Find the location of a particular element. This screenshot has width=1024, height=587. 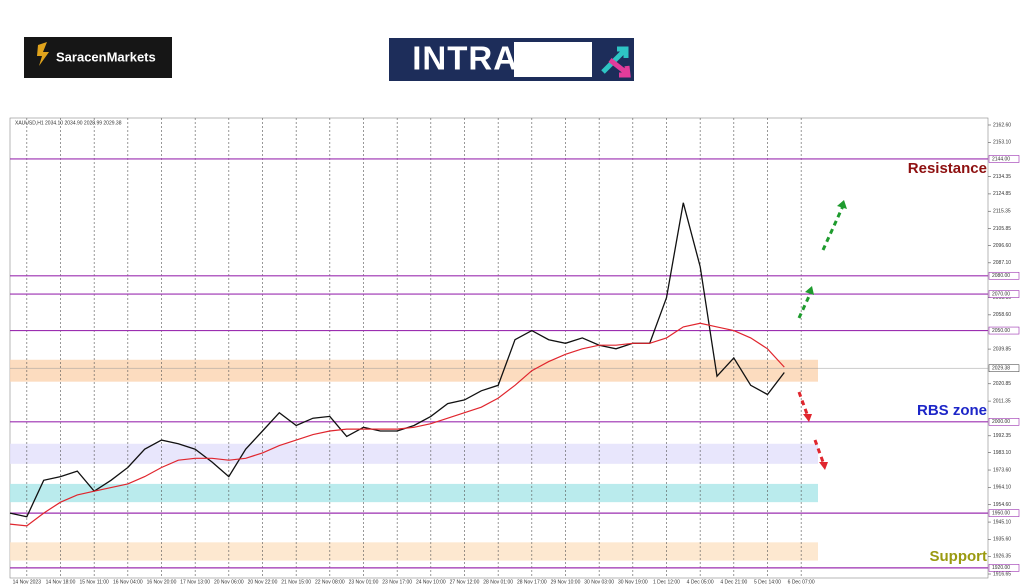

y-tick-label: 2134.35 is located at coordinates (1002, 177).